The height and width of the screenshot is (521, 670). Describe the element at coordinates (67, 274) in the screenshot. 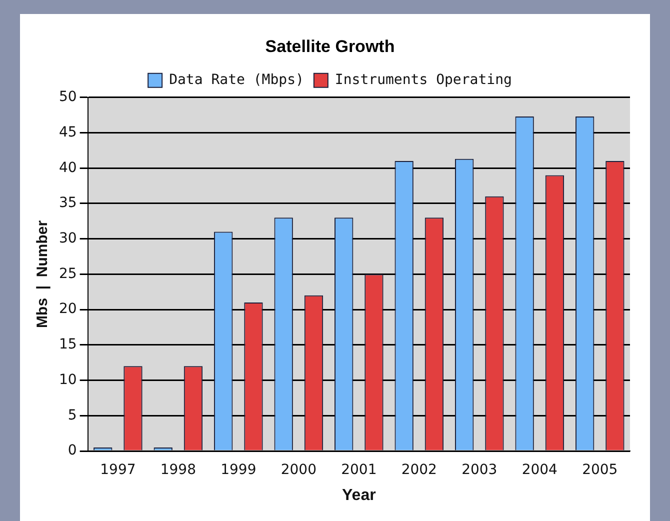

I see `y-tick-label: 25` at that location.